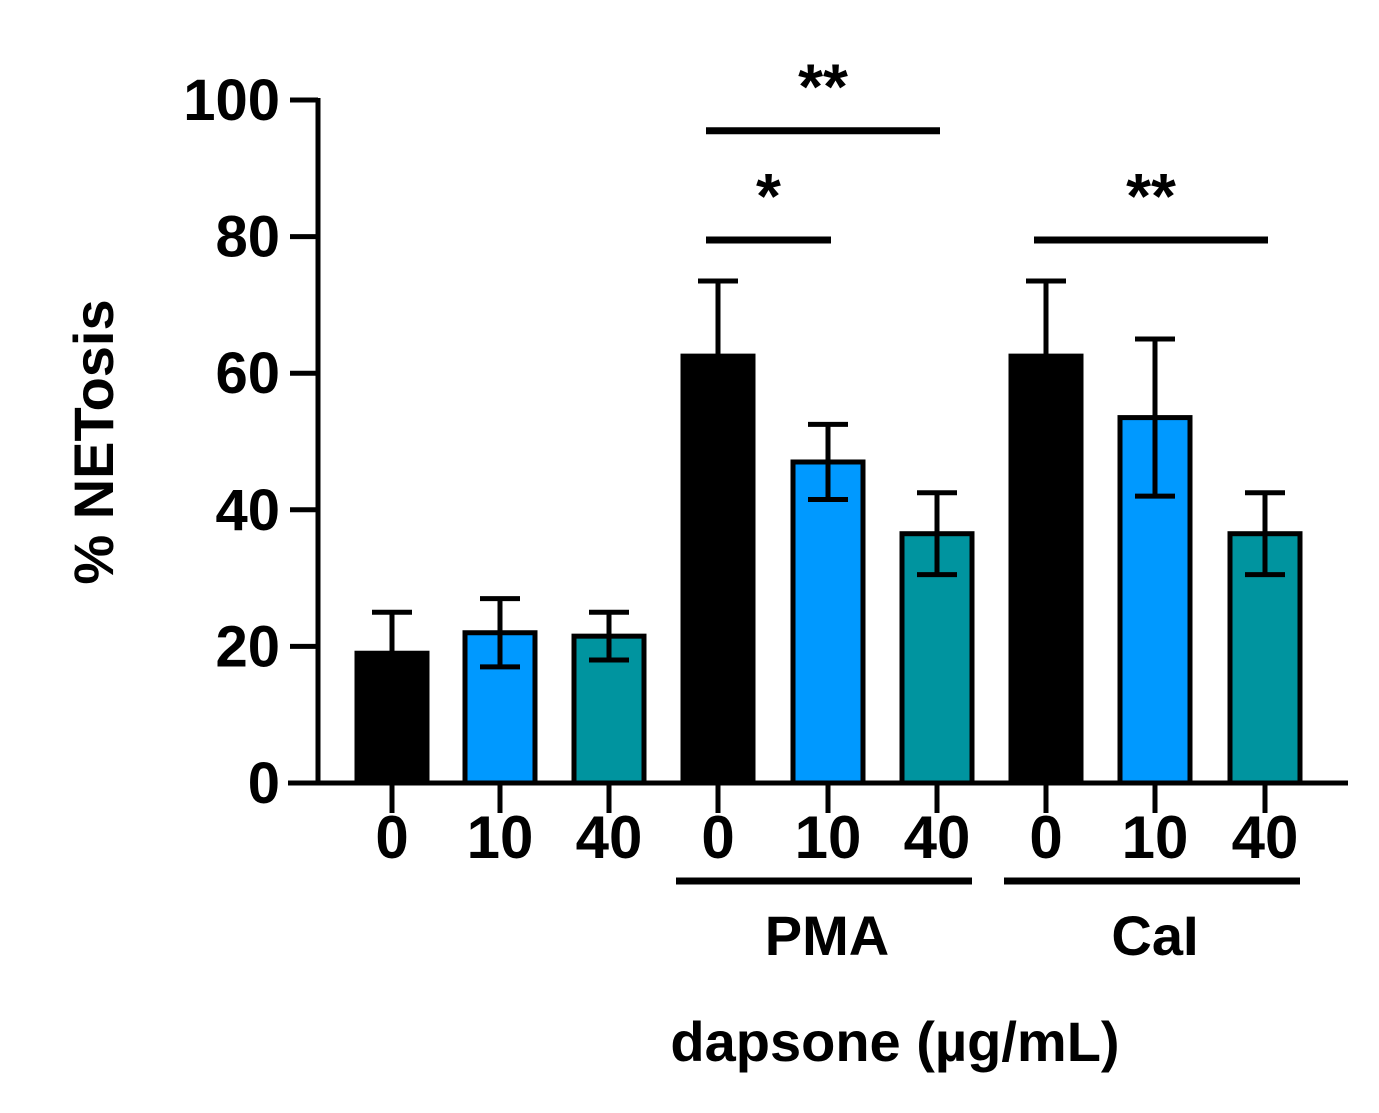  I want to click on y-tick-label: 0, so click(264, 783).